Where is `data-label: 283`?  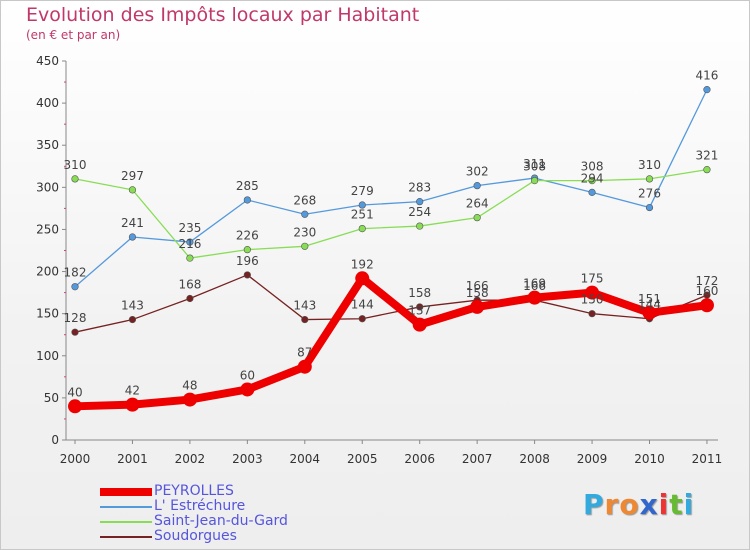
data-label: 283 is located at coordinates (419, 188).